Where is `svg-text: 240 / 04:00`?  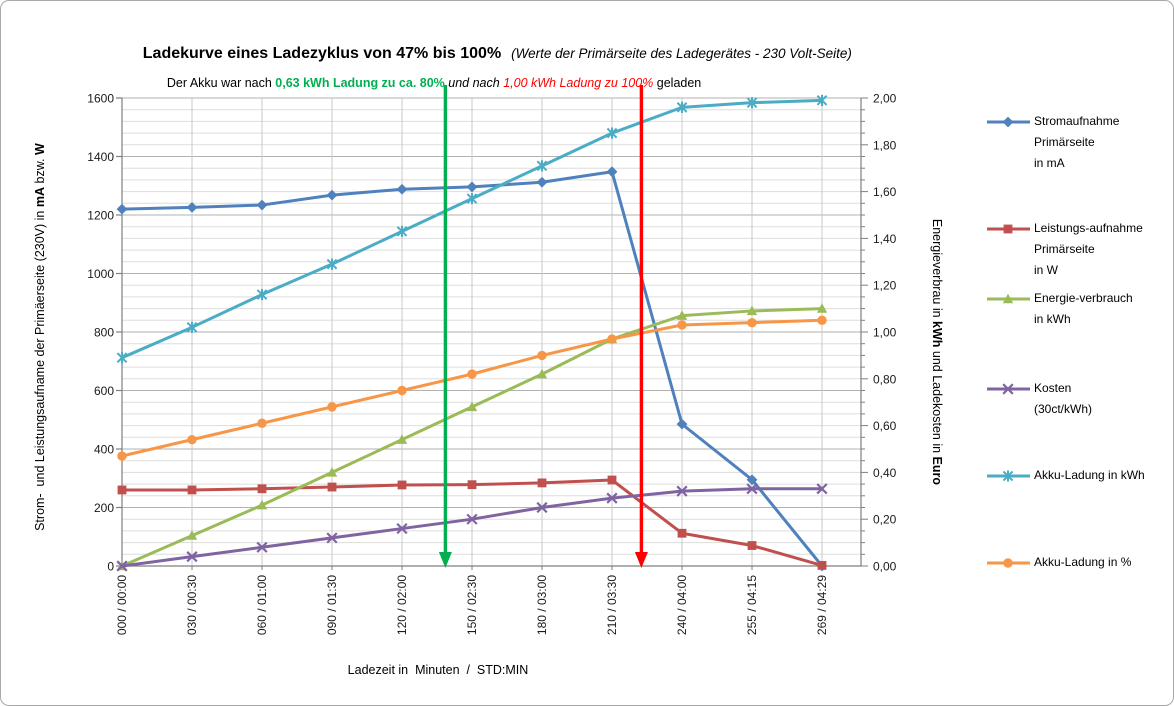 svg-text: 240 / 04:00 is located at coordinates (682, 605).